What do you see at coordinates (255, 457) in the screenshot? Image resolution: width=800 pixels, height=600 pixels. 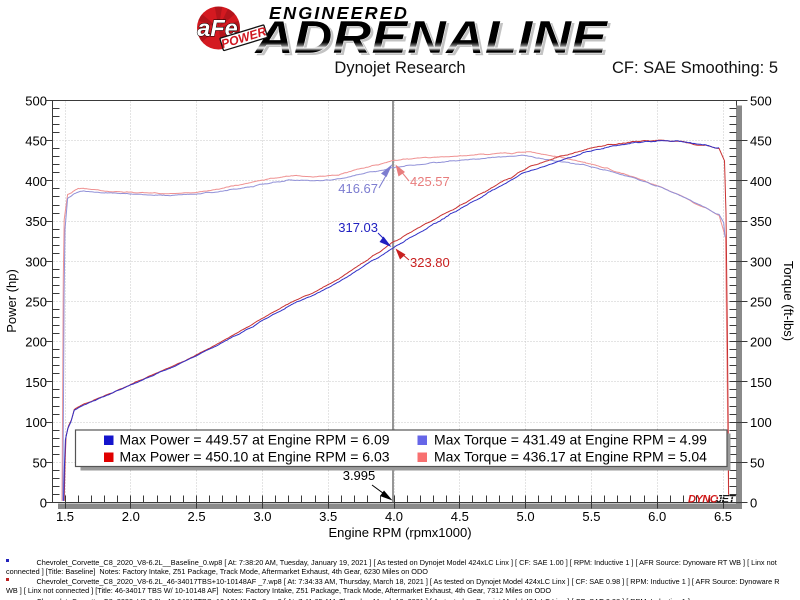 I see `svg-text:Max Power = 450.10 at Engine R: Max Power = 450.10 at Engine RPM = 6.03` at bounding box center [255, 457].